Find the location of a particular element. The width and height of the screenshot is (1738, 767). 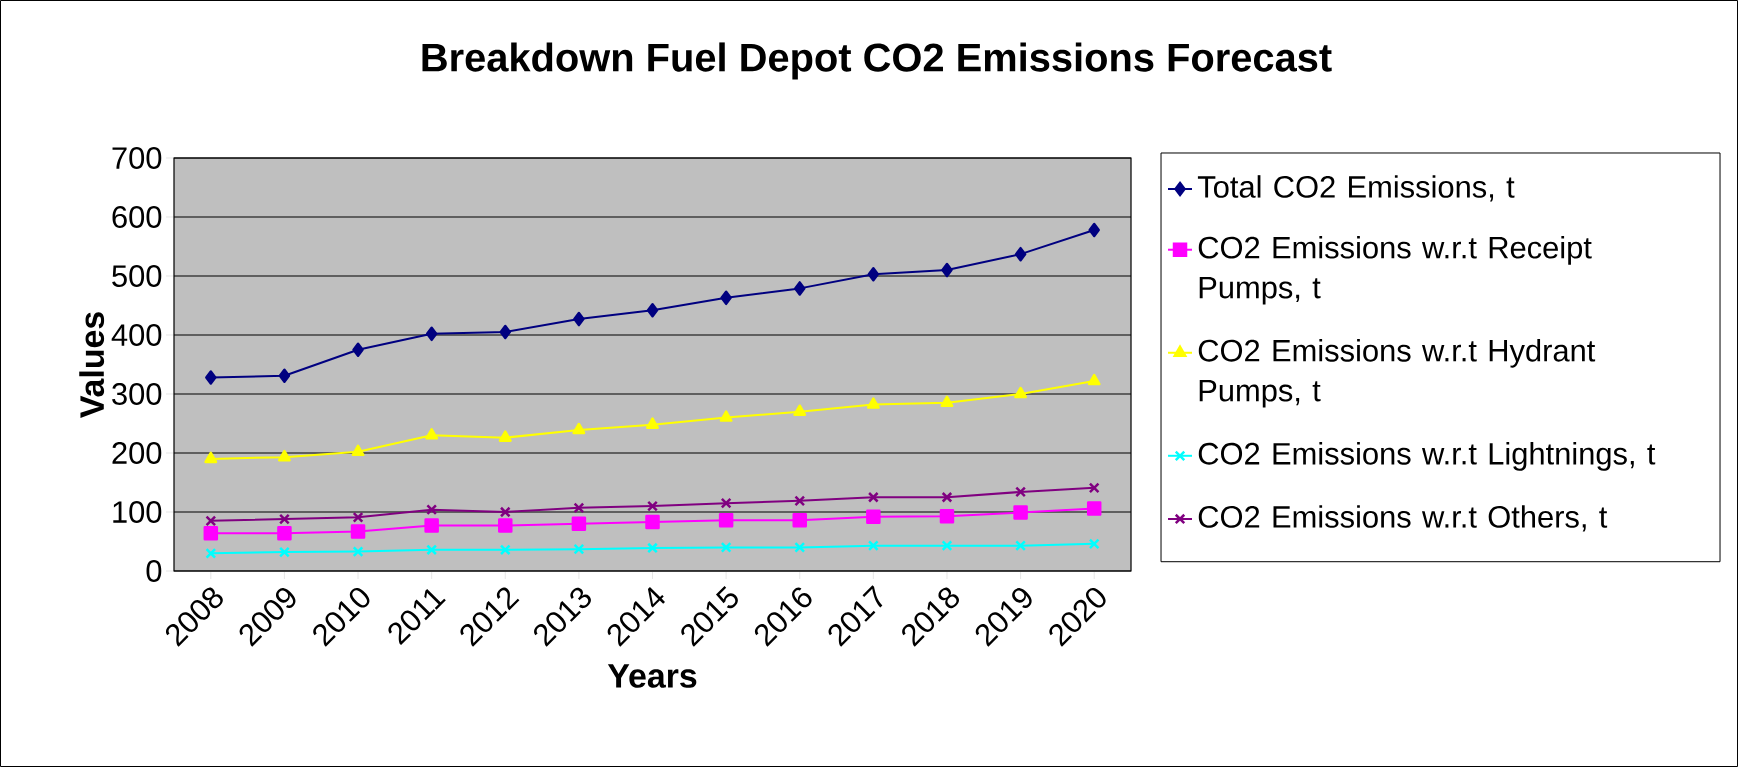

y-tick-label: 200 is located at coordinates (137, 453).